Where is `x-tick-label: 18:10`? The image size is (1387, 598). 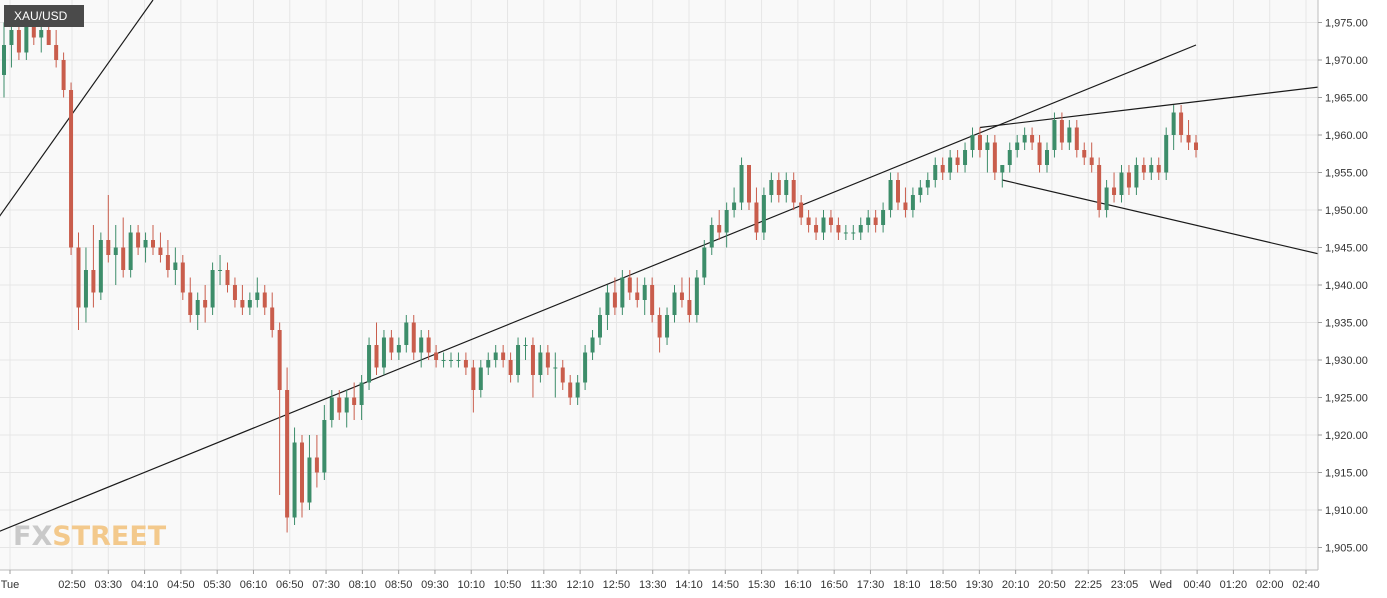 x-tick-label: 18:10 is located at coordinates (907, 585).